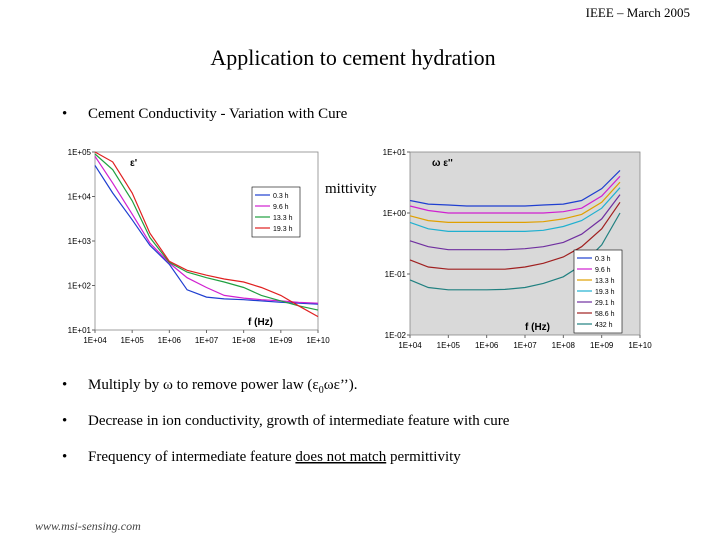  Describe the element at coordinates (423, 457) in the screenshot. I see `bullet-part: permittivity` at that location.